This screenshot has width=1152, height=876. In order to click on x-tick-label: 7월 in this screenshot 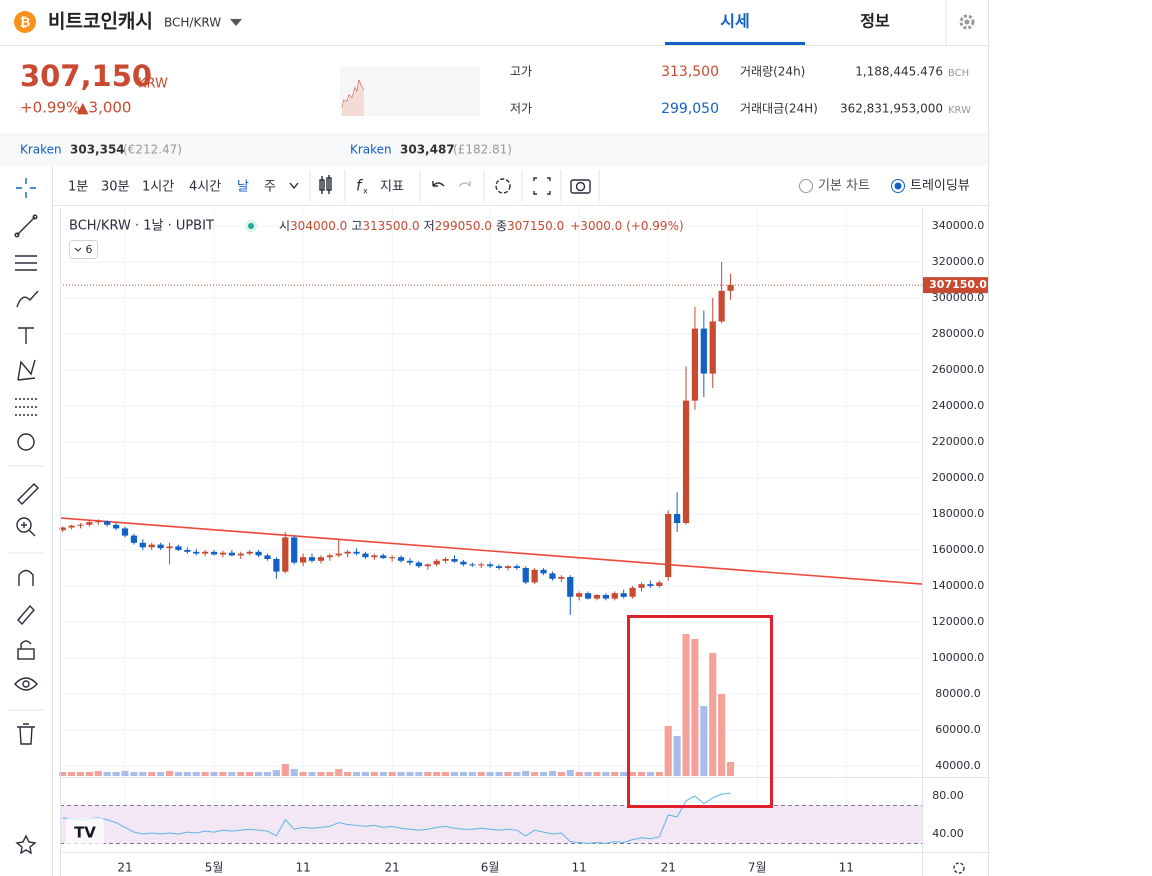, I will do `click(757, 868)`.